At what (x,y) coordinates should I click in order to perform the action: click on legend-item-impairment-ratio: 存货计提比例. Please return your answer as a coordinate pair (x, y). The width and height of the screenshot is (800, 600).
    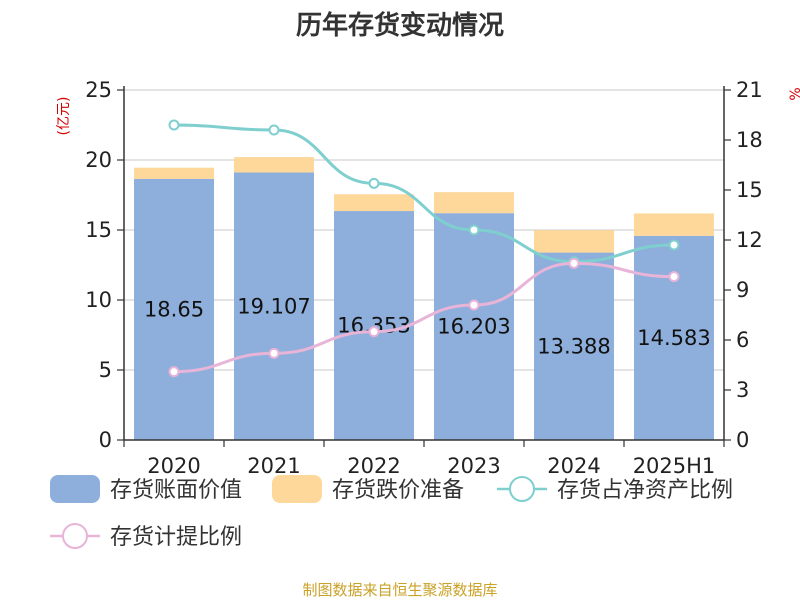
    Looking at the image, I should click on (146, 536).